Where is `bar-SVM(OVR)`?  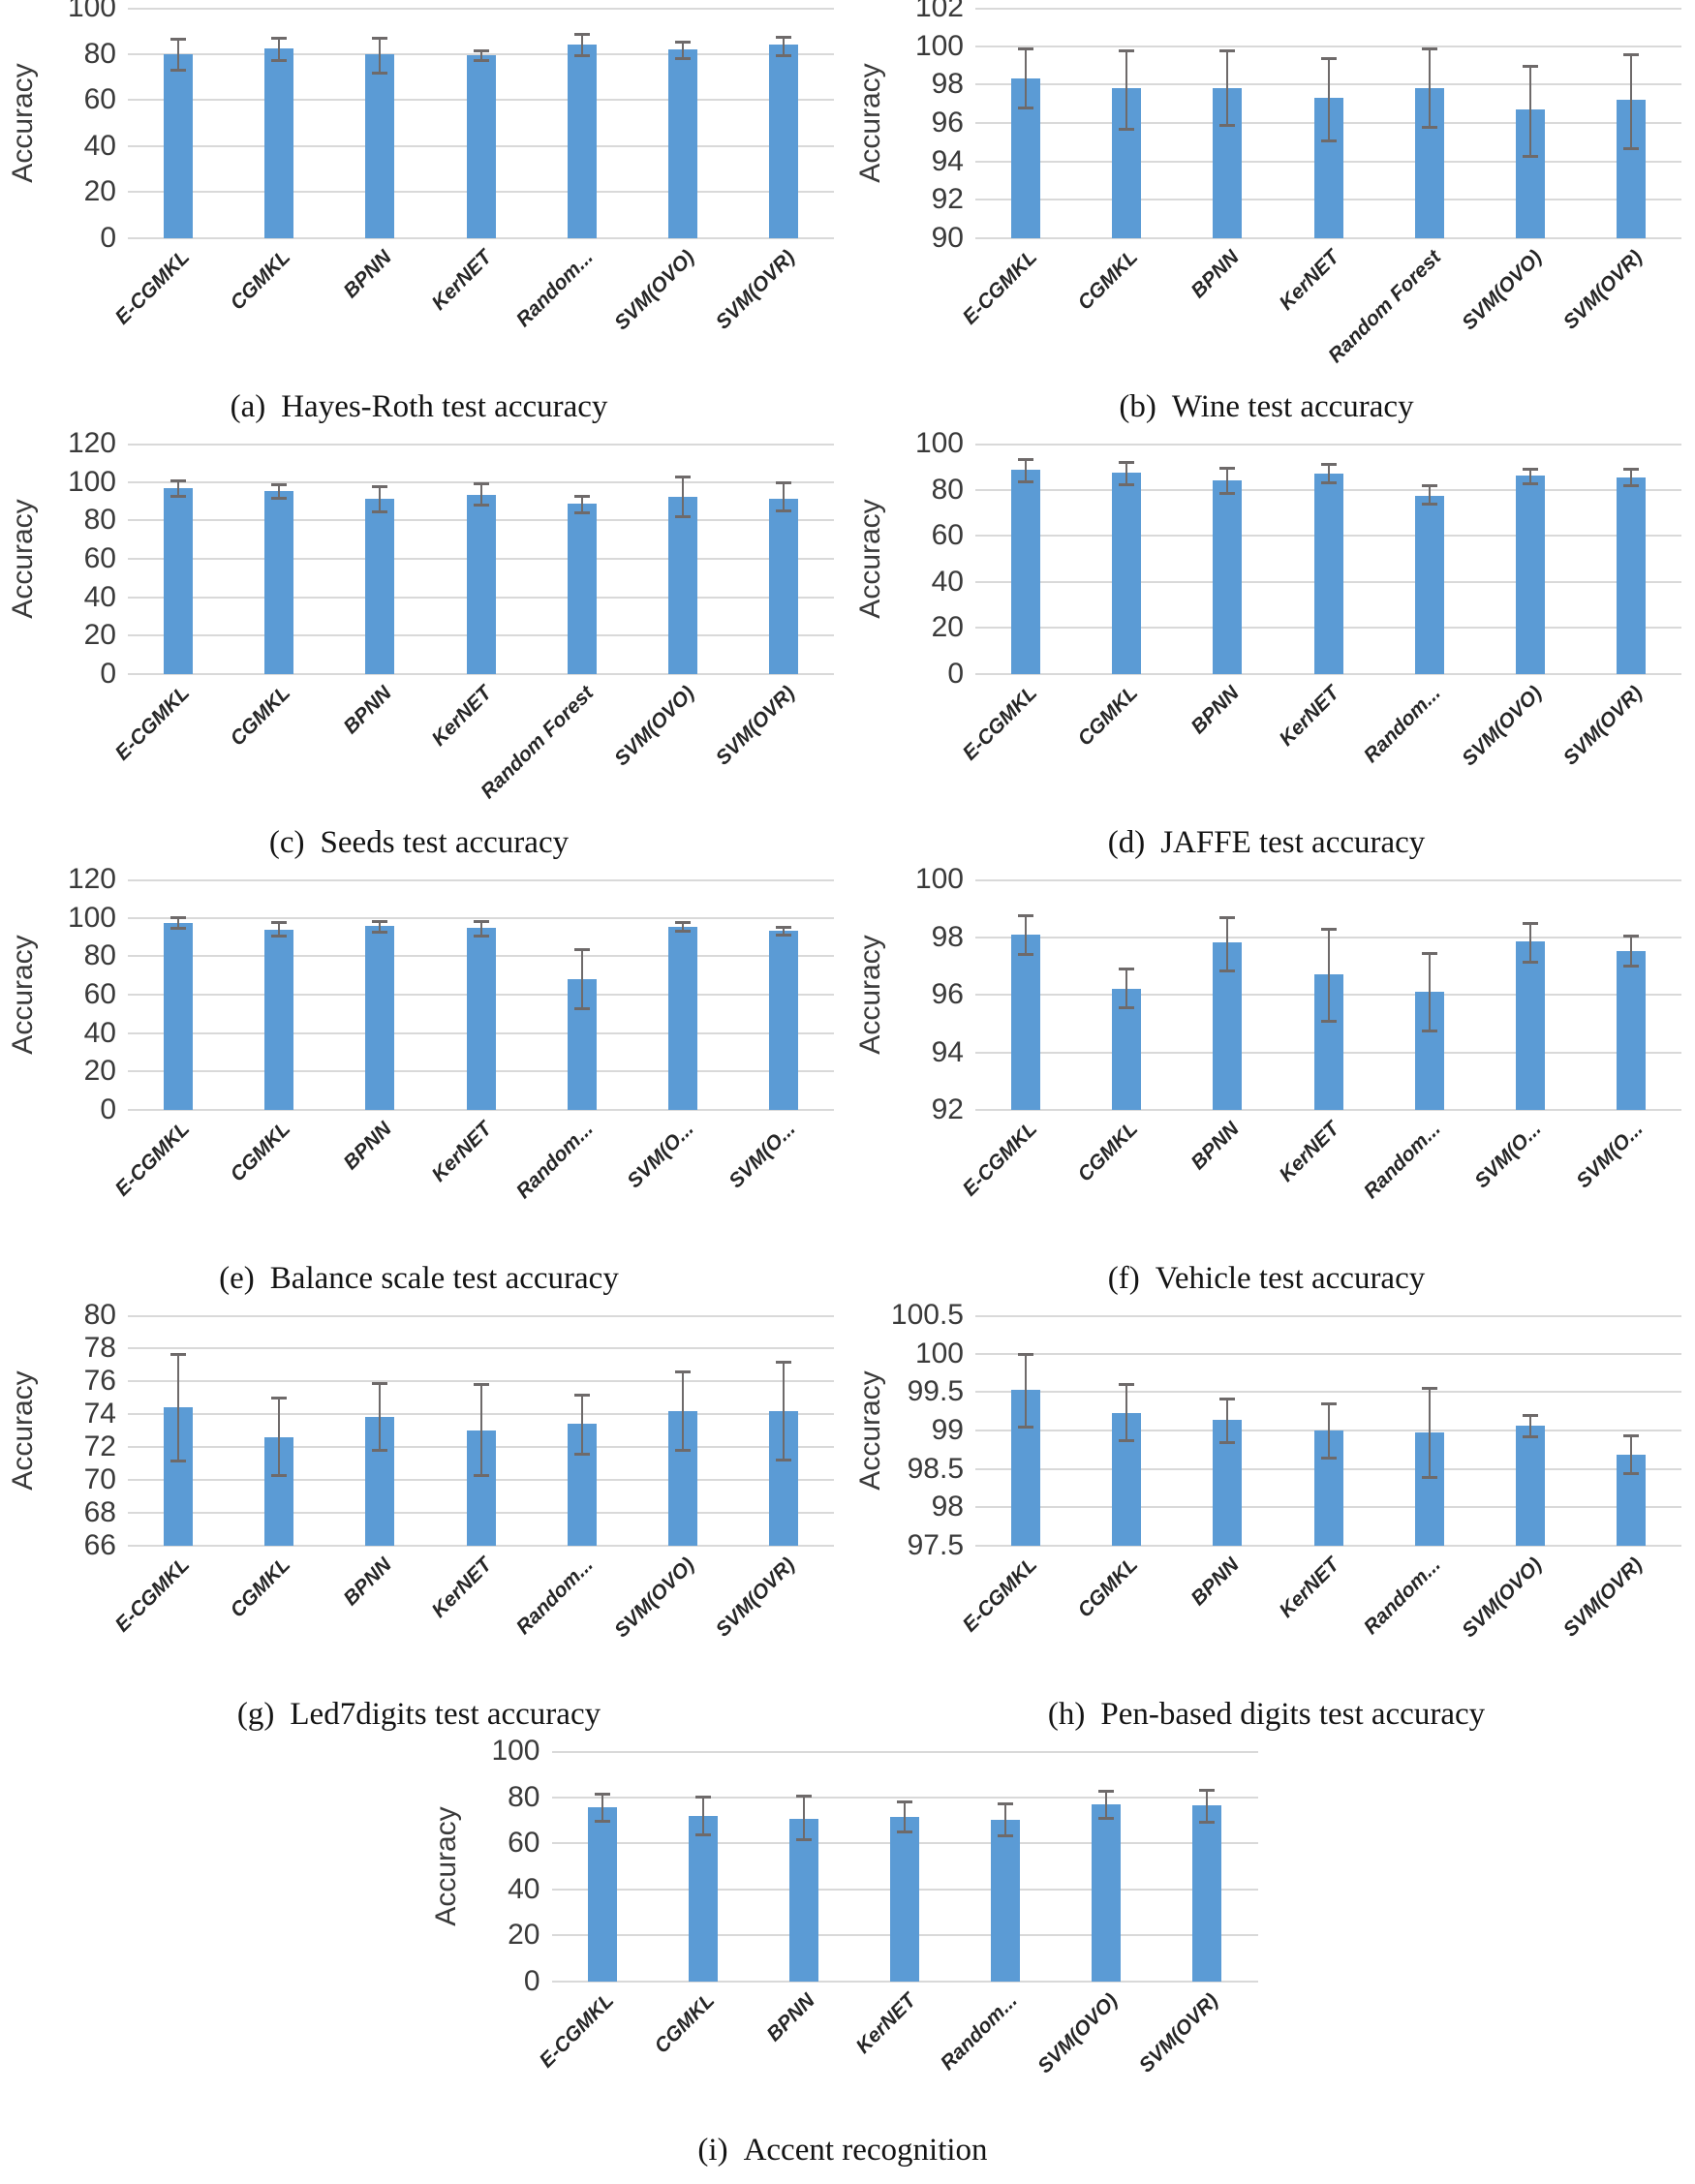 bar-SVM(OVR) is located at coordinates (783, 142).